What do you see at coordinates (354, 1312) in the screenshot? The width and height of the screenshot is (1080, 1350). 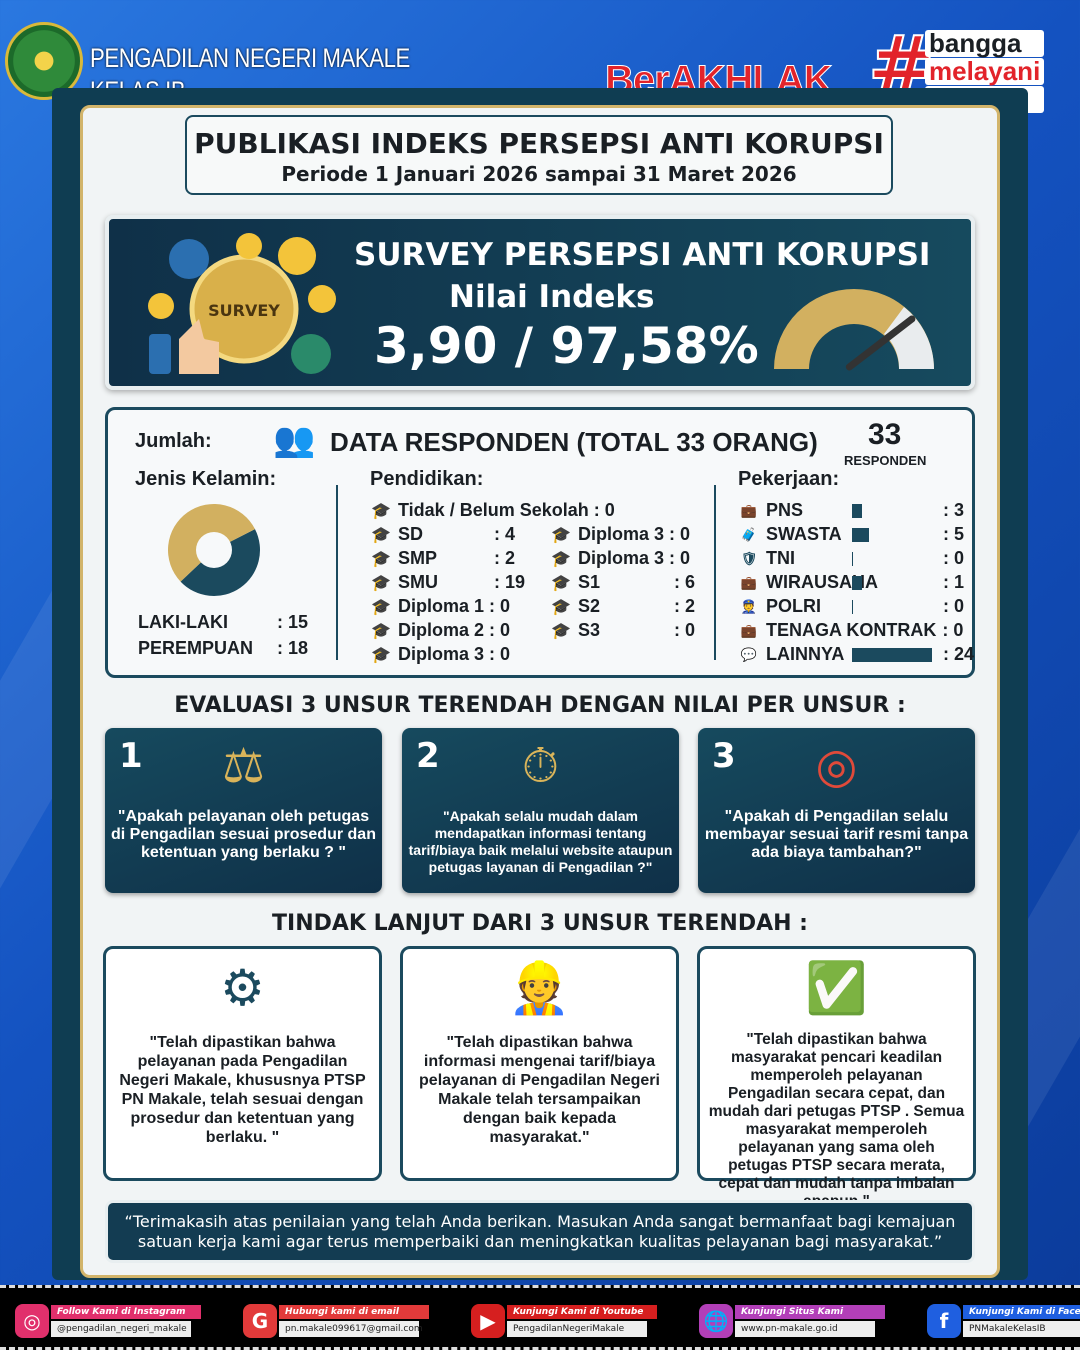 I see `footer-link-title: Hubungi kami di email` at bounding box center [354, 1312].